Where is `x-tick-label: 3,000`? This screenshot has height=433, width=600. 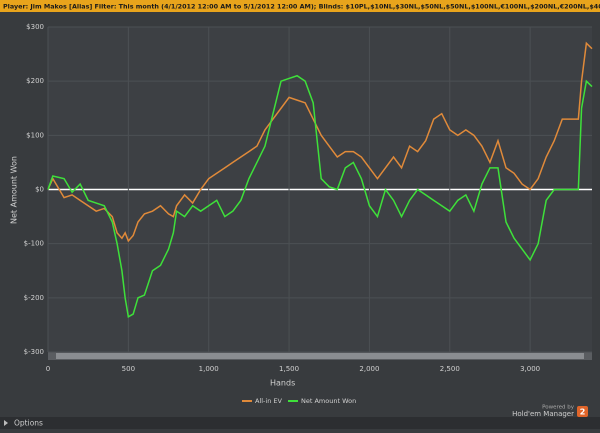 x-tick-label: 3,000 is located at coordinates (530, 369).